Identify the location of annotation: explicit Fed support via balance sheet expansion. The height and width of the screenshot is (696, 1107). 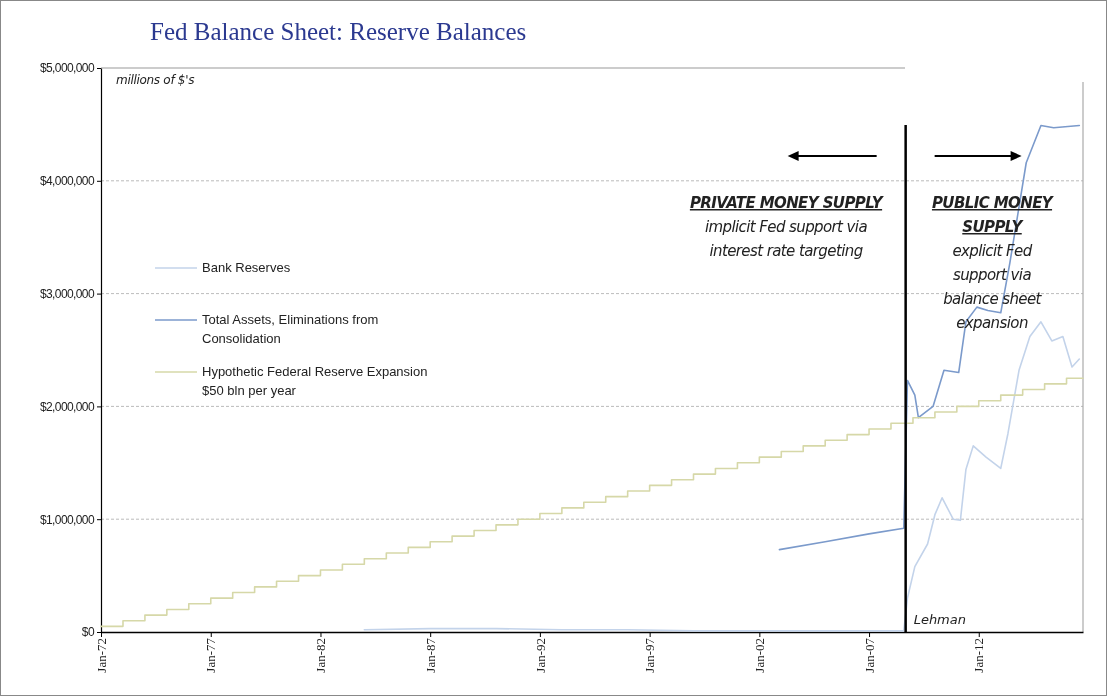
(993, 287).